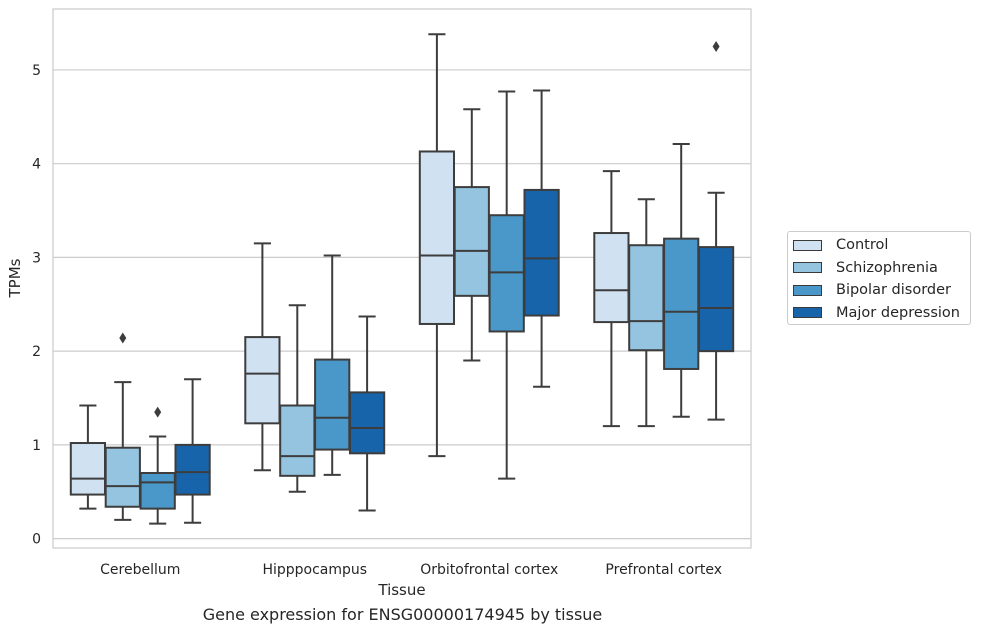 The image size is (983, 634). I want to click on y-tick-label: 5, so click(36, 71).